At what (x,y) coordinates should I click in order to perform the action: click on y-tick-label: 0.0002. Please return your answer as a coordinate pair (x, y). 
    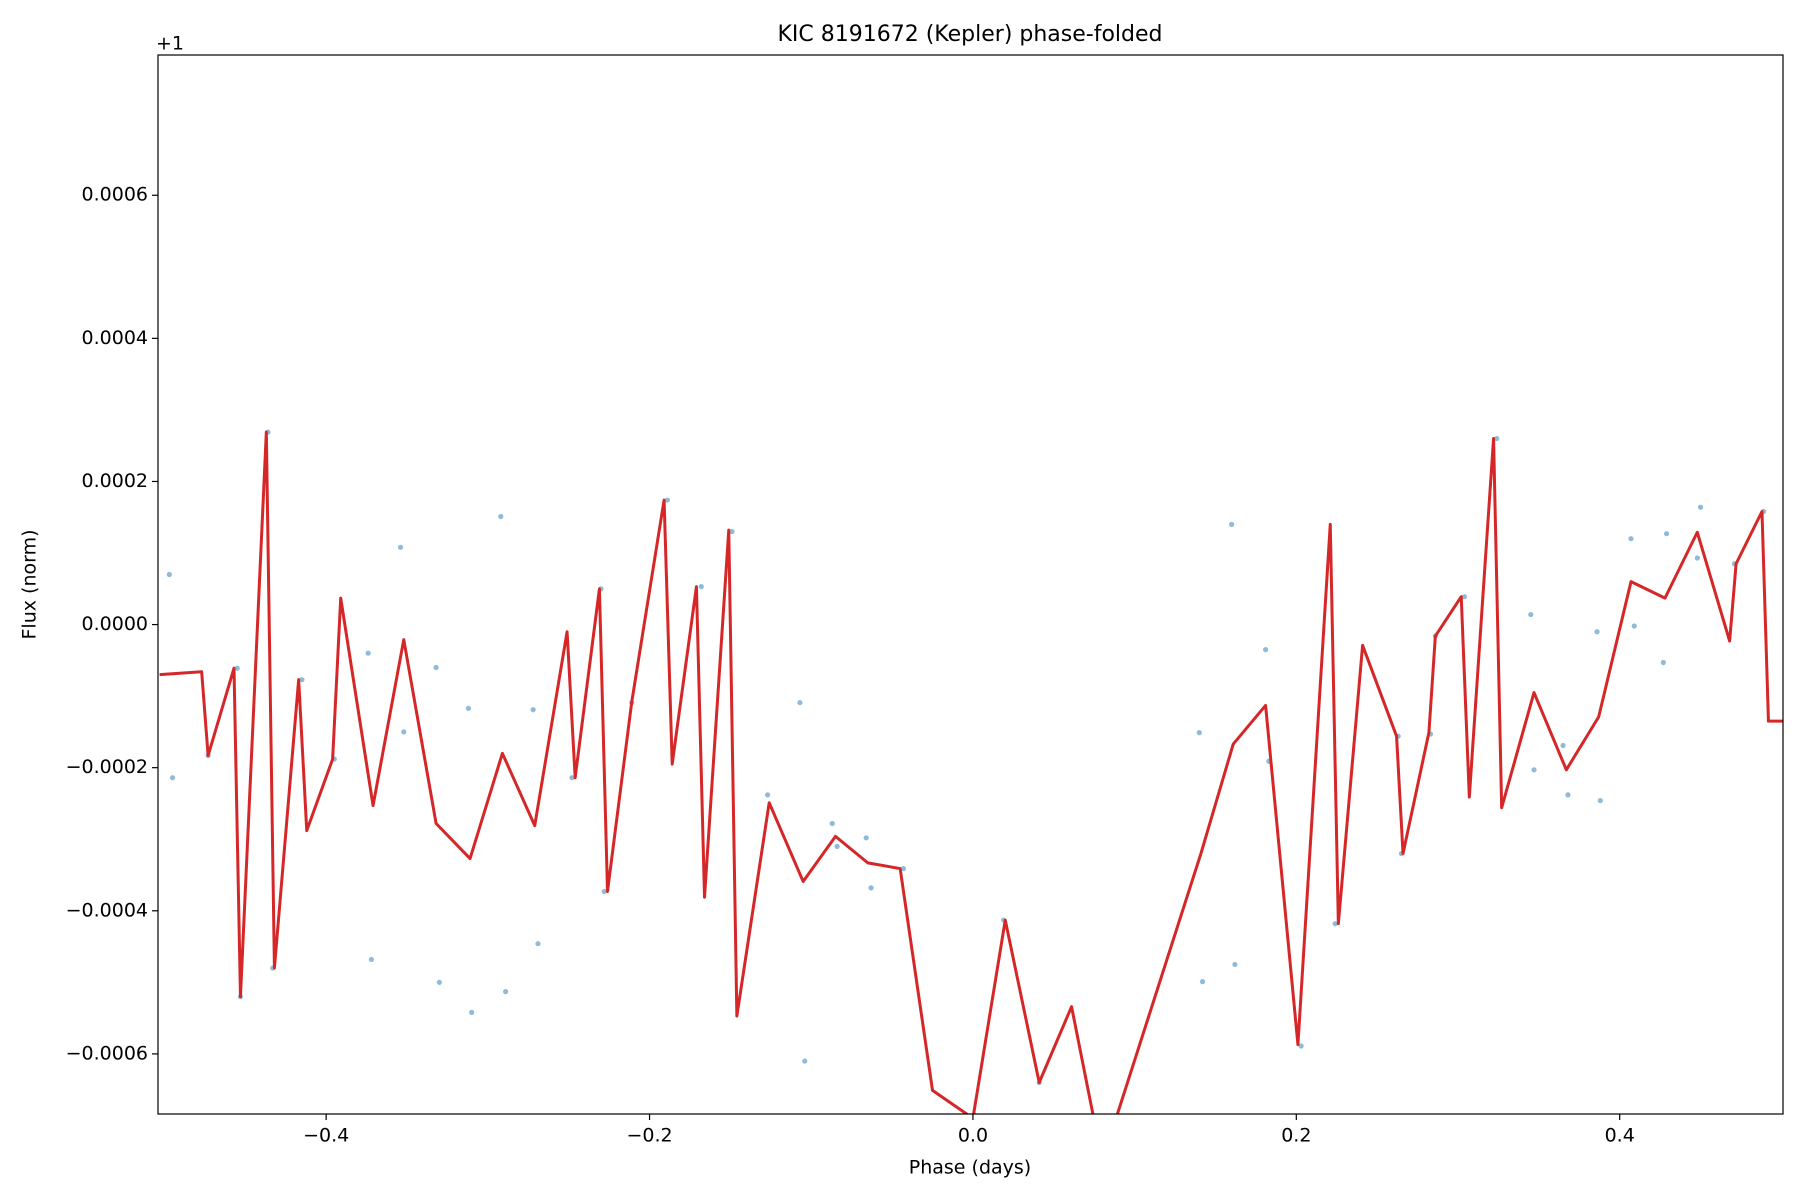
    Looking at the image, I should click on (115, 481).